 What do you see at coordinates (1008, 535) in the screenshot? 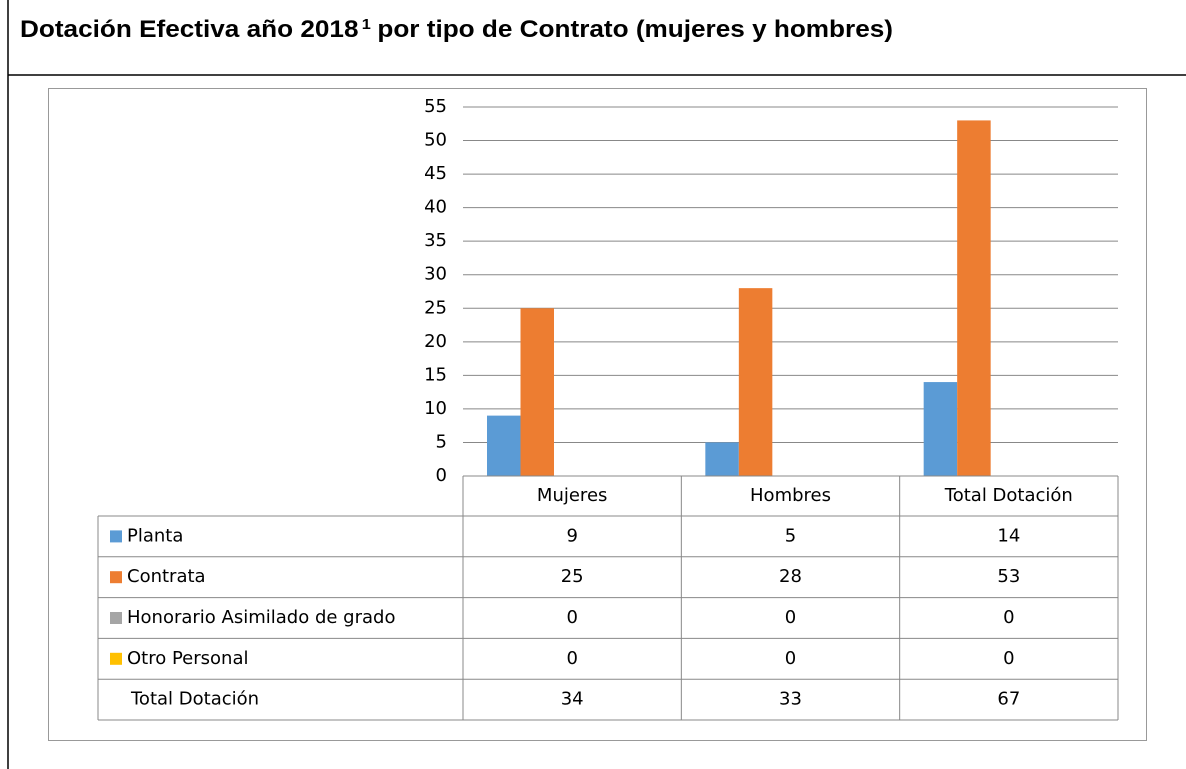
I see `table-cell: 14` at bounding box center [1008, 535].